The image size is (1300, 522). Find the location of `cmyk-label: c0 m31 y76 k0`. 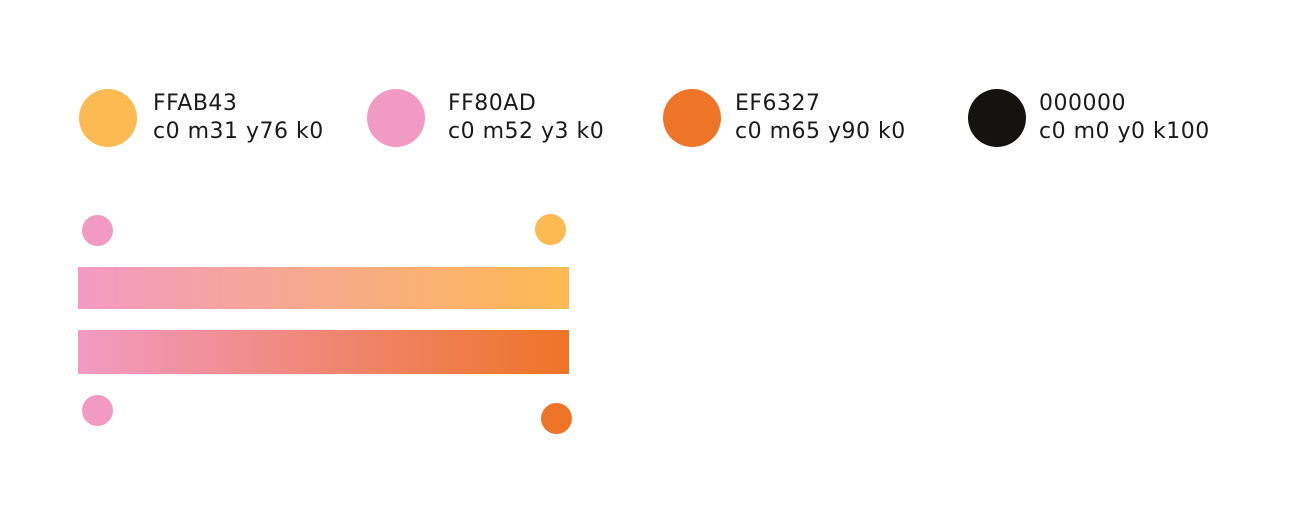

cmyk-label: c0 m31 y76 k0 is located at coordinates (238, 131).